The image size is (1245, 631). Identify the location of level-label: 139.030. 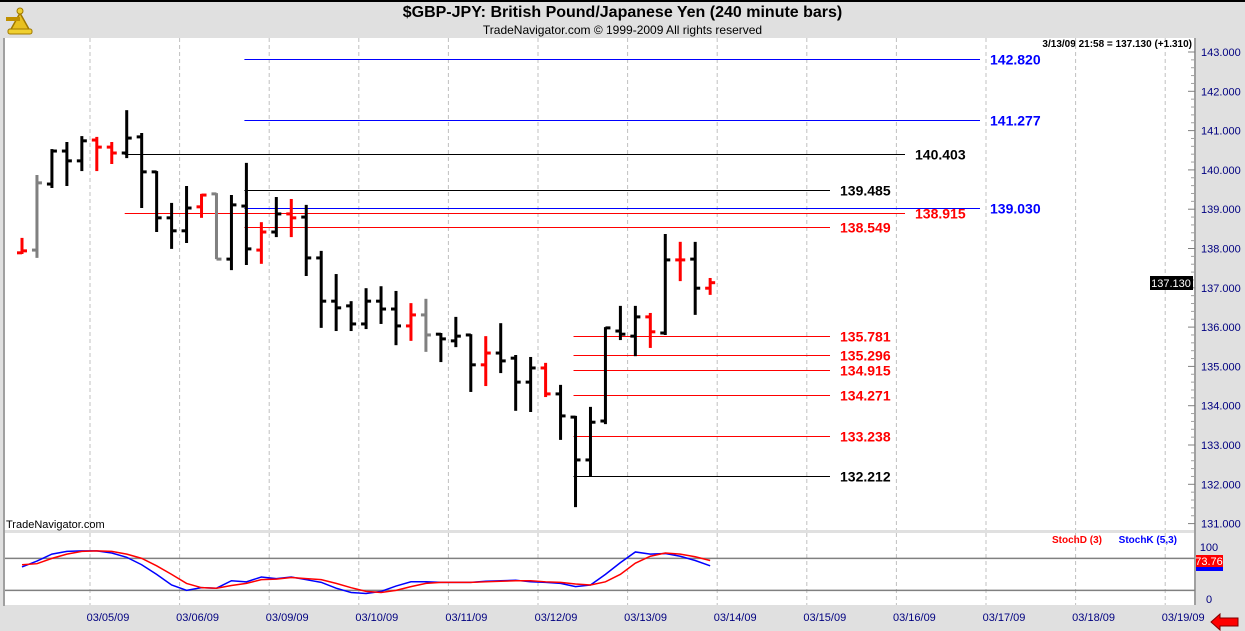
(1015, 209).